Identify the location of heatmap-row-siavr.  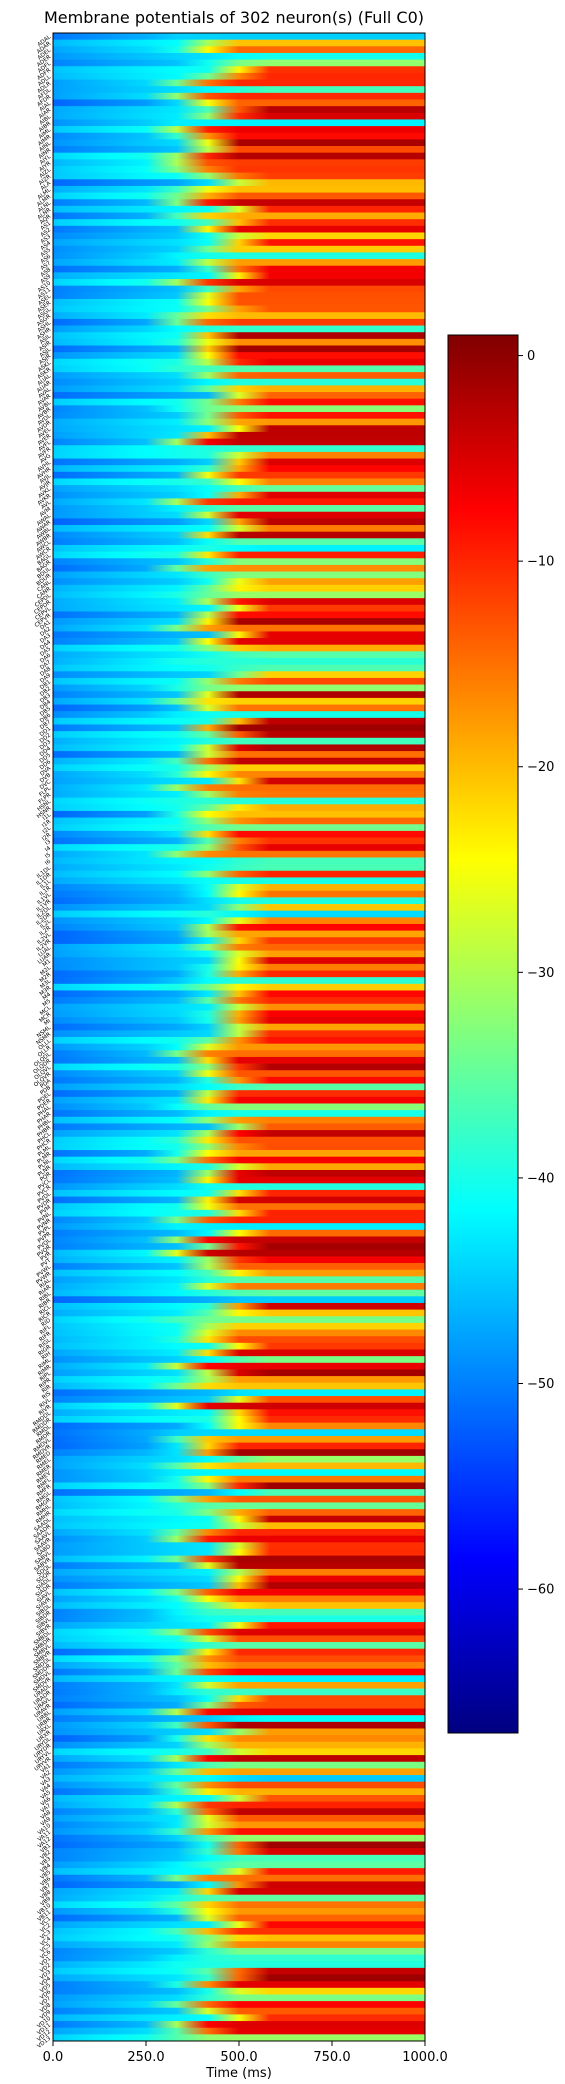
(239, 1599).